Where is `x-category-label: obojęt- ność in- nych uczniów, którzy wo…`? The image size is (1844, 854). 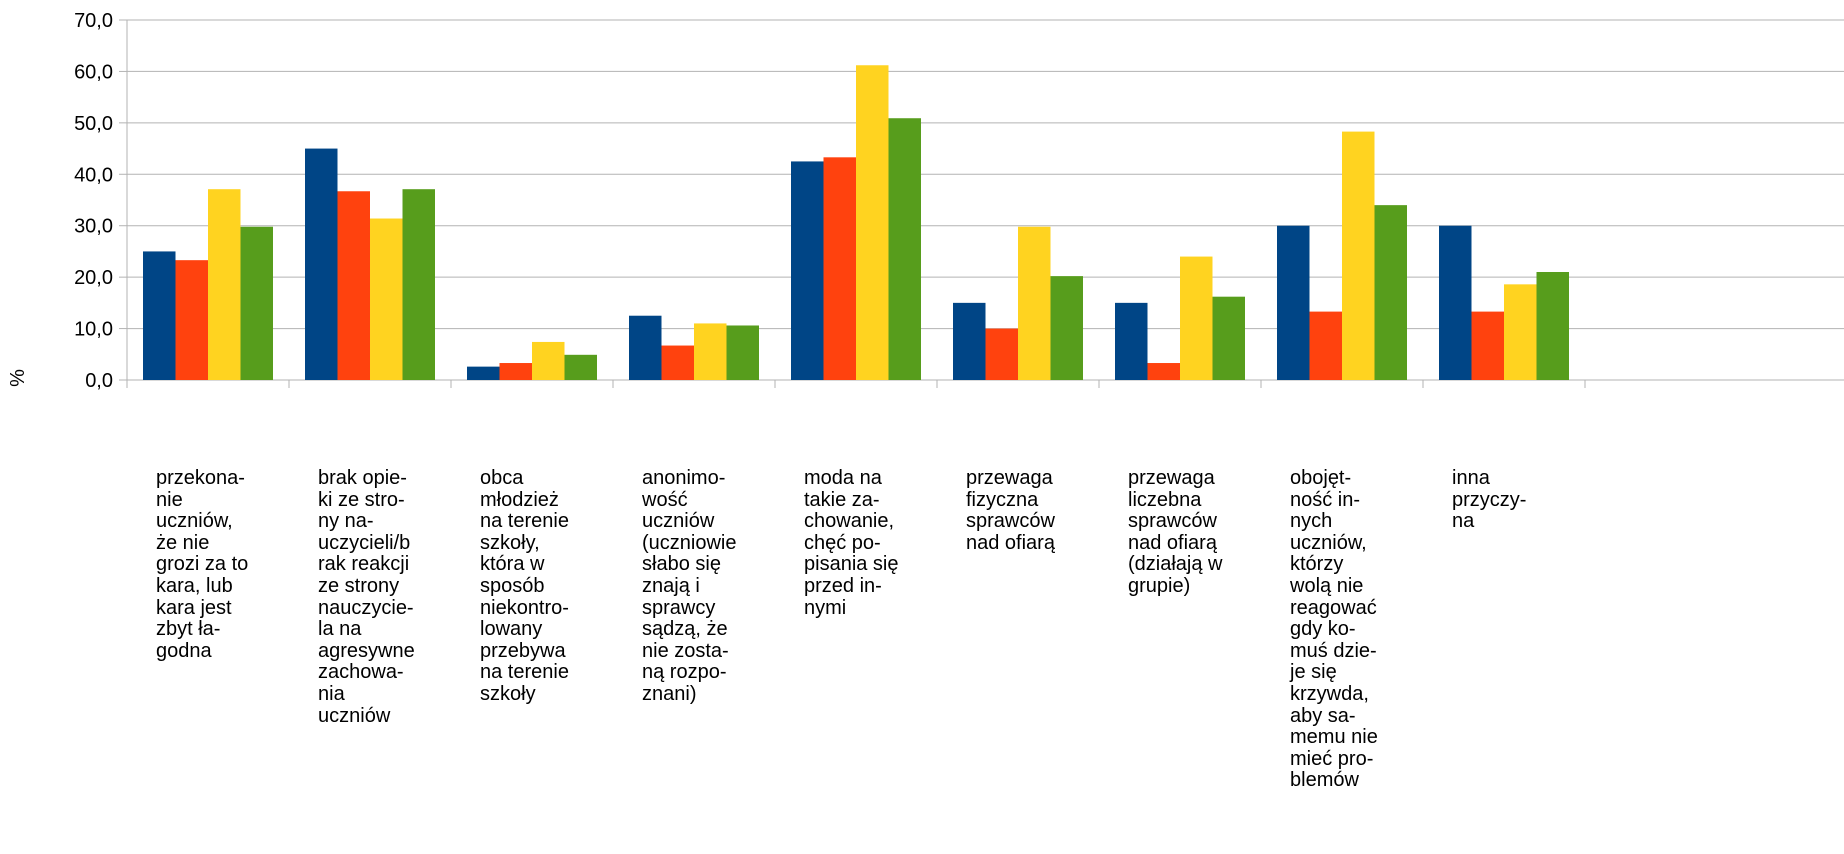 x-category-label: obojęt- ność in- nych uczniów, którzy wo… is located at coordinates (1334, 629).